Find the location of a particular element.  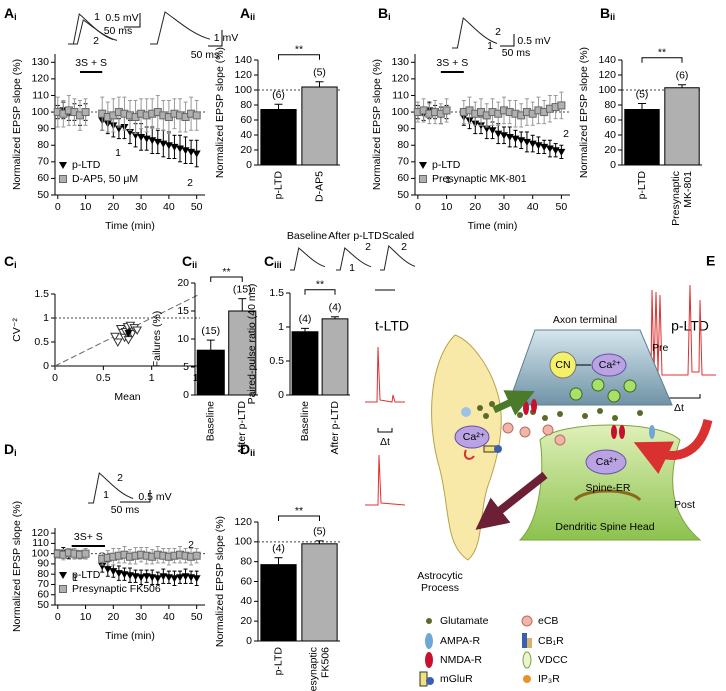

annotation: Scaled is located at coordinates (398, 236).